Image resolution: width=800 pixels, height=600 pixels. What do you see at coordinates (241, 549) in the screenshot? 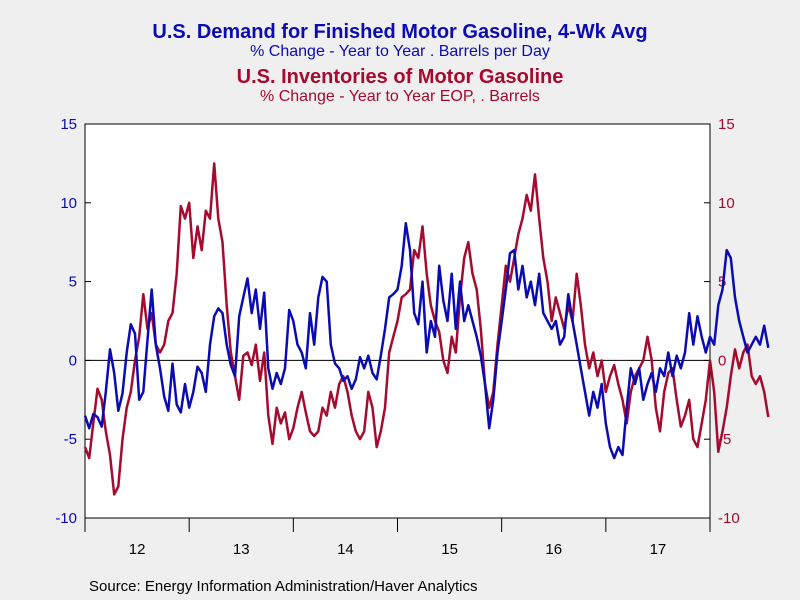
I see `x-axis-label: 13` at bounding box center [241, 549].